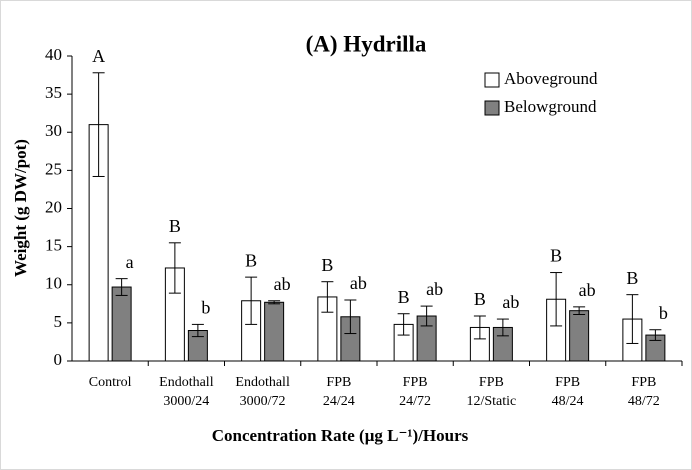 This screenshot has width=692, height=470. What do you see at coordinates (339, 392) in the screenshot?
I see `x-tick-label: FPB 24/24` at bounding box center [339, 392].